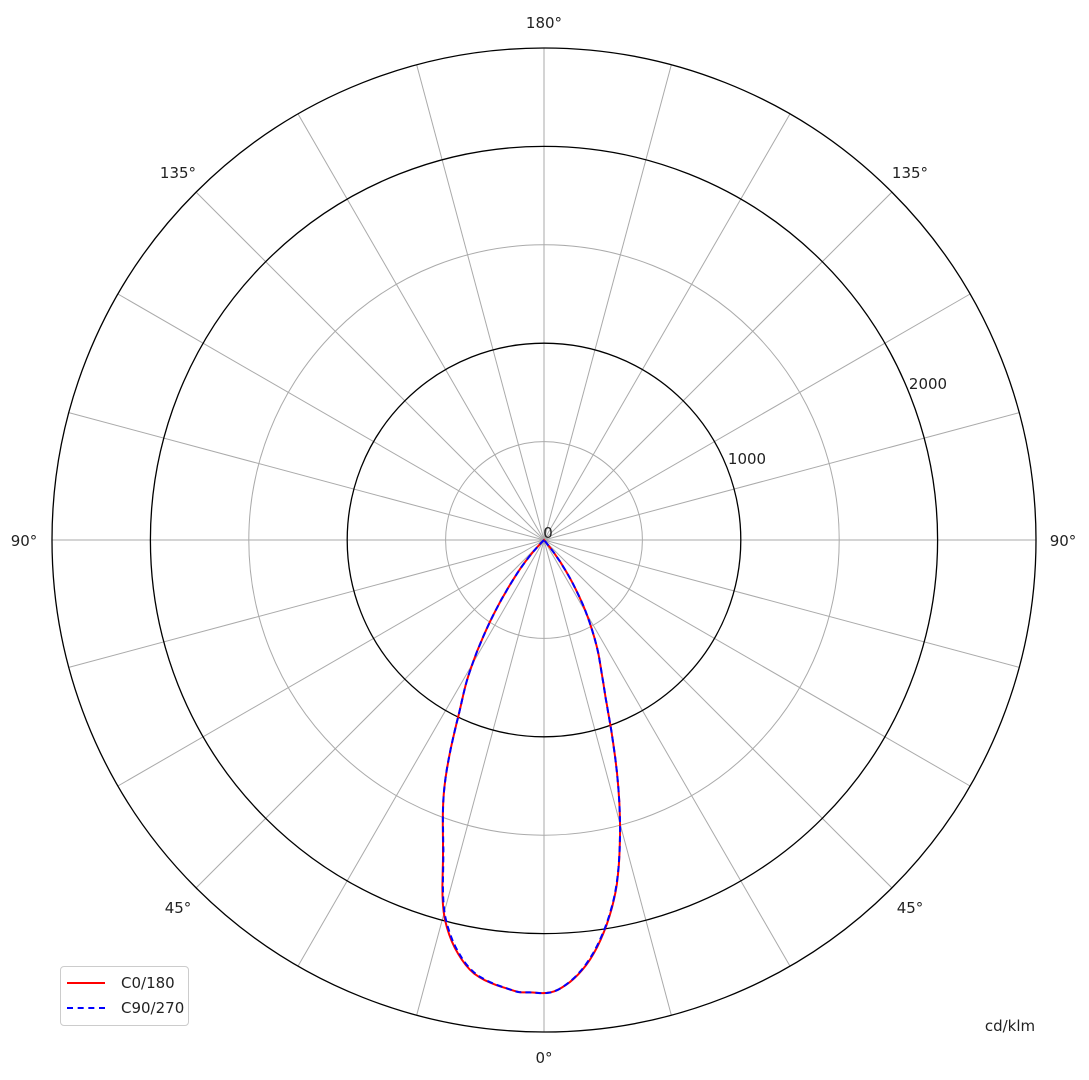  What do you see at coordinates (1010, 1026) in the screenshot?
I see `unit-label: cd/klm` at bounding box center [1010, 1026].